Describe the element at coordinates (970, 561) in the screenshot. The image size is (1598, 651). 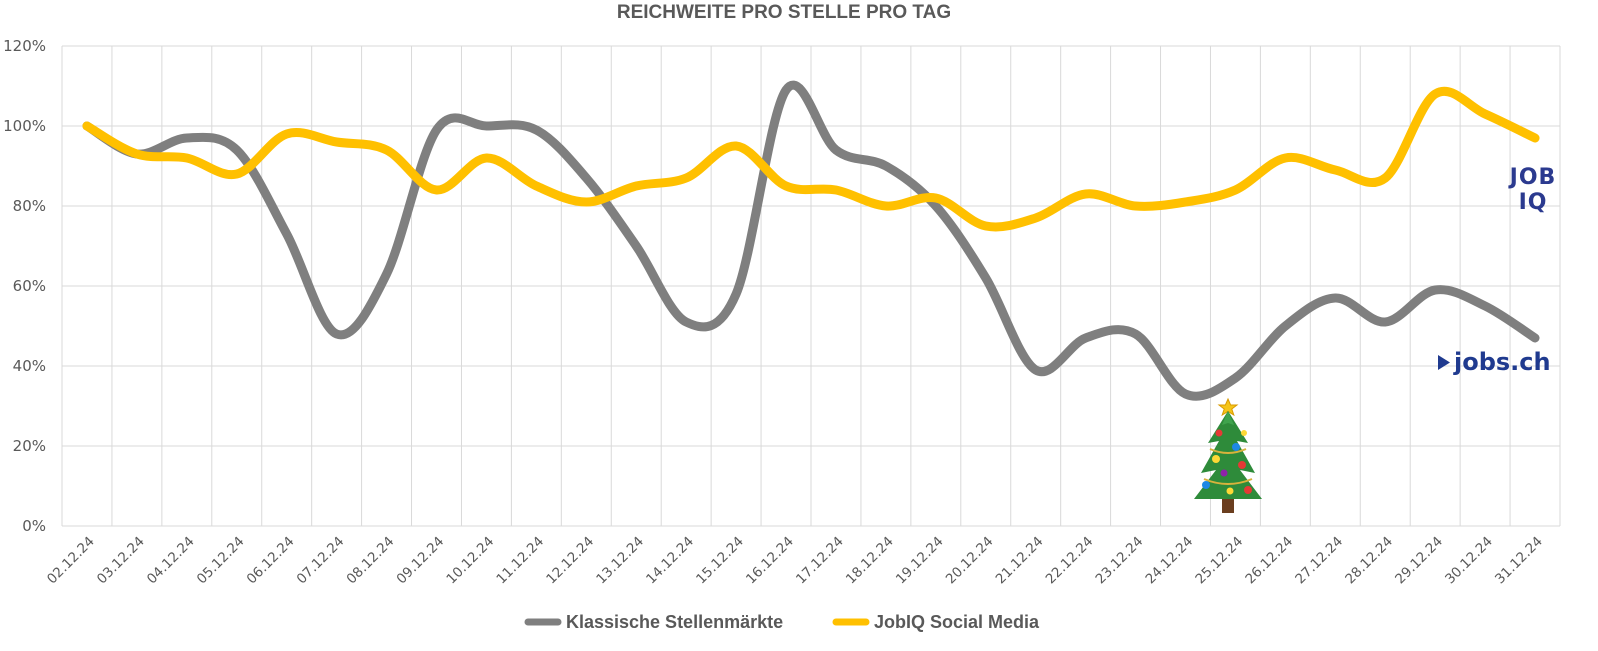
I see `x-tick-label: 20.12.24` at that location.